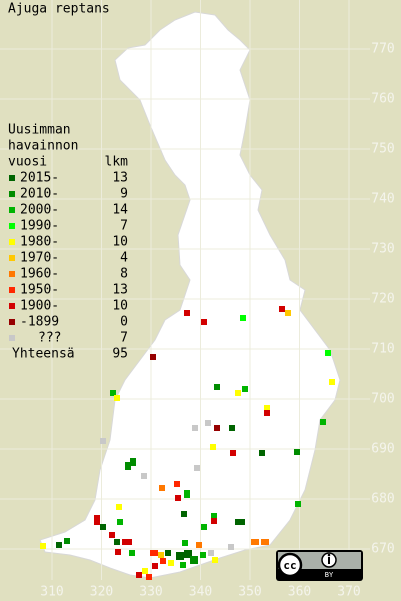  What do you see at coordinates (382, 449) in the screenshot?
I see `y-axis-label: 690` at bounding box center [382, 449].